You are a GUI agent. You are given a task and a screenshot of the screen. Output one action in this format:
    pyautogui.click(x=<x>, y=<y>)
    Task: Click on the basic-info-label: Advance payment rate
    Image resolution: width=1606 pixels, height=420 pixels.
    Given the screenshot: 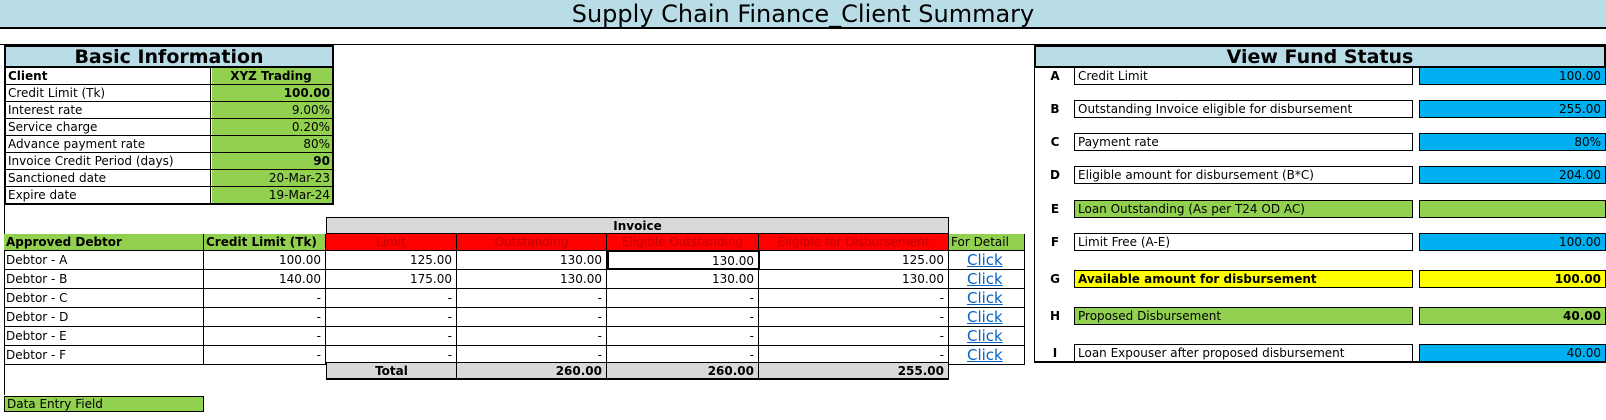 What is the action you would take?
    pyautogui.click(x=109, y=144)
    